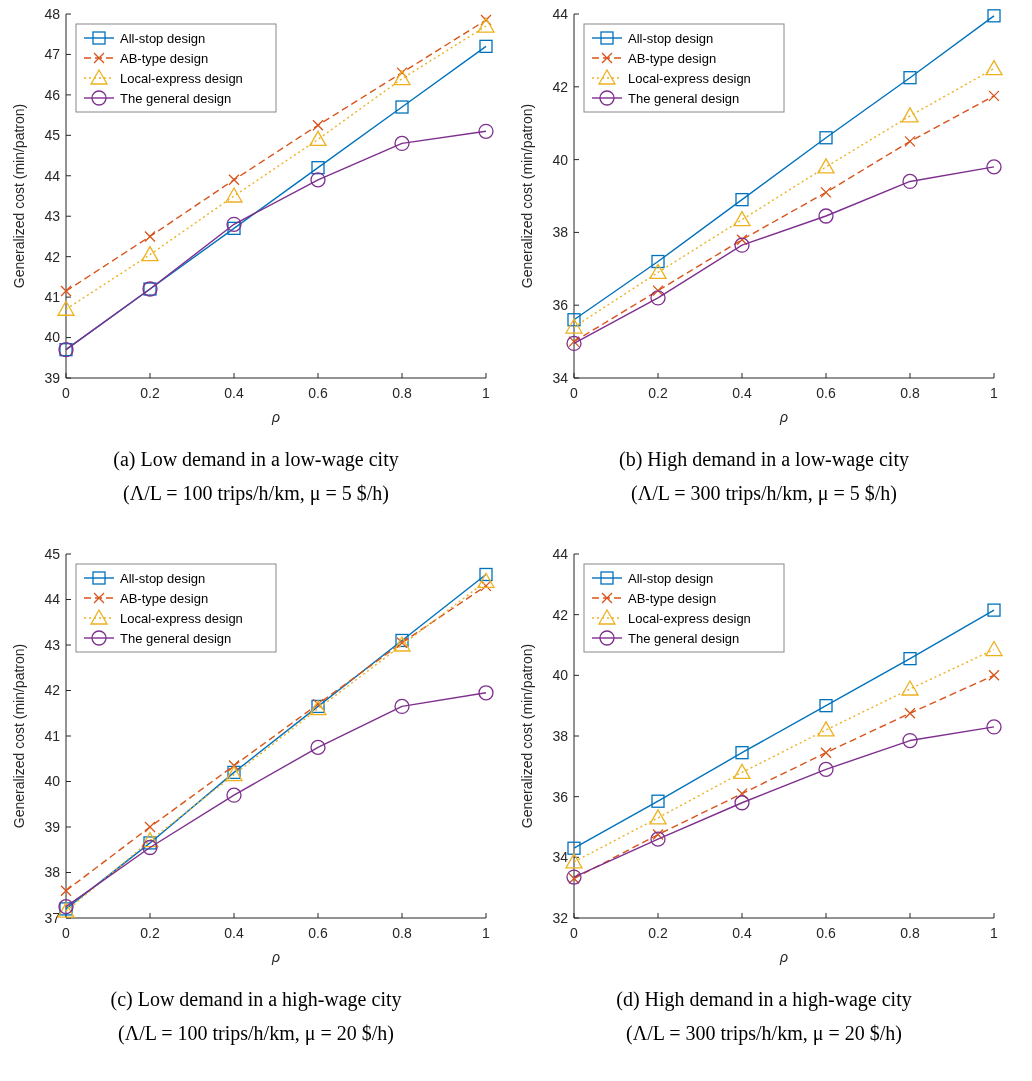  Describe the element at coordinates (256, 459) in the screenshot. I see `text: (a) Low demand in a low-wage city` at that location.